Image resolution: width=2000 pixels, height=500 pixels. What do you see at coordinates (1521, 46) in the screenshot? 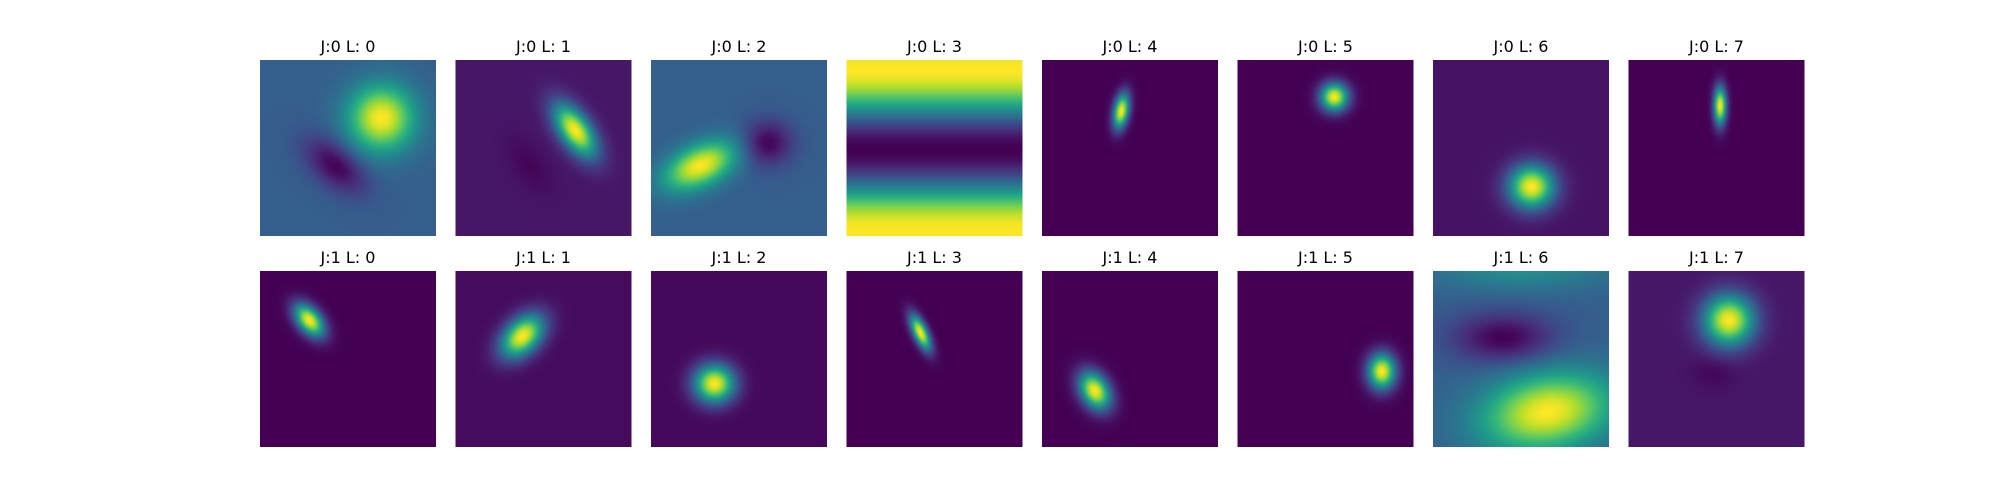
I see `panel-title: J:0 L: 6` at bounding box center [1521, 46].